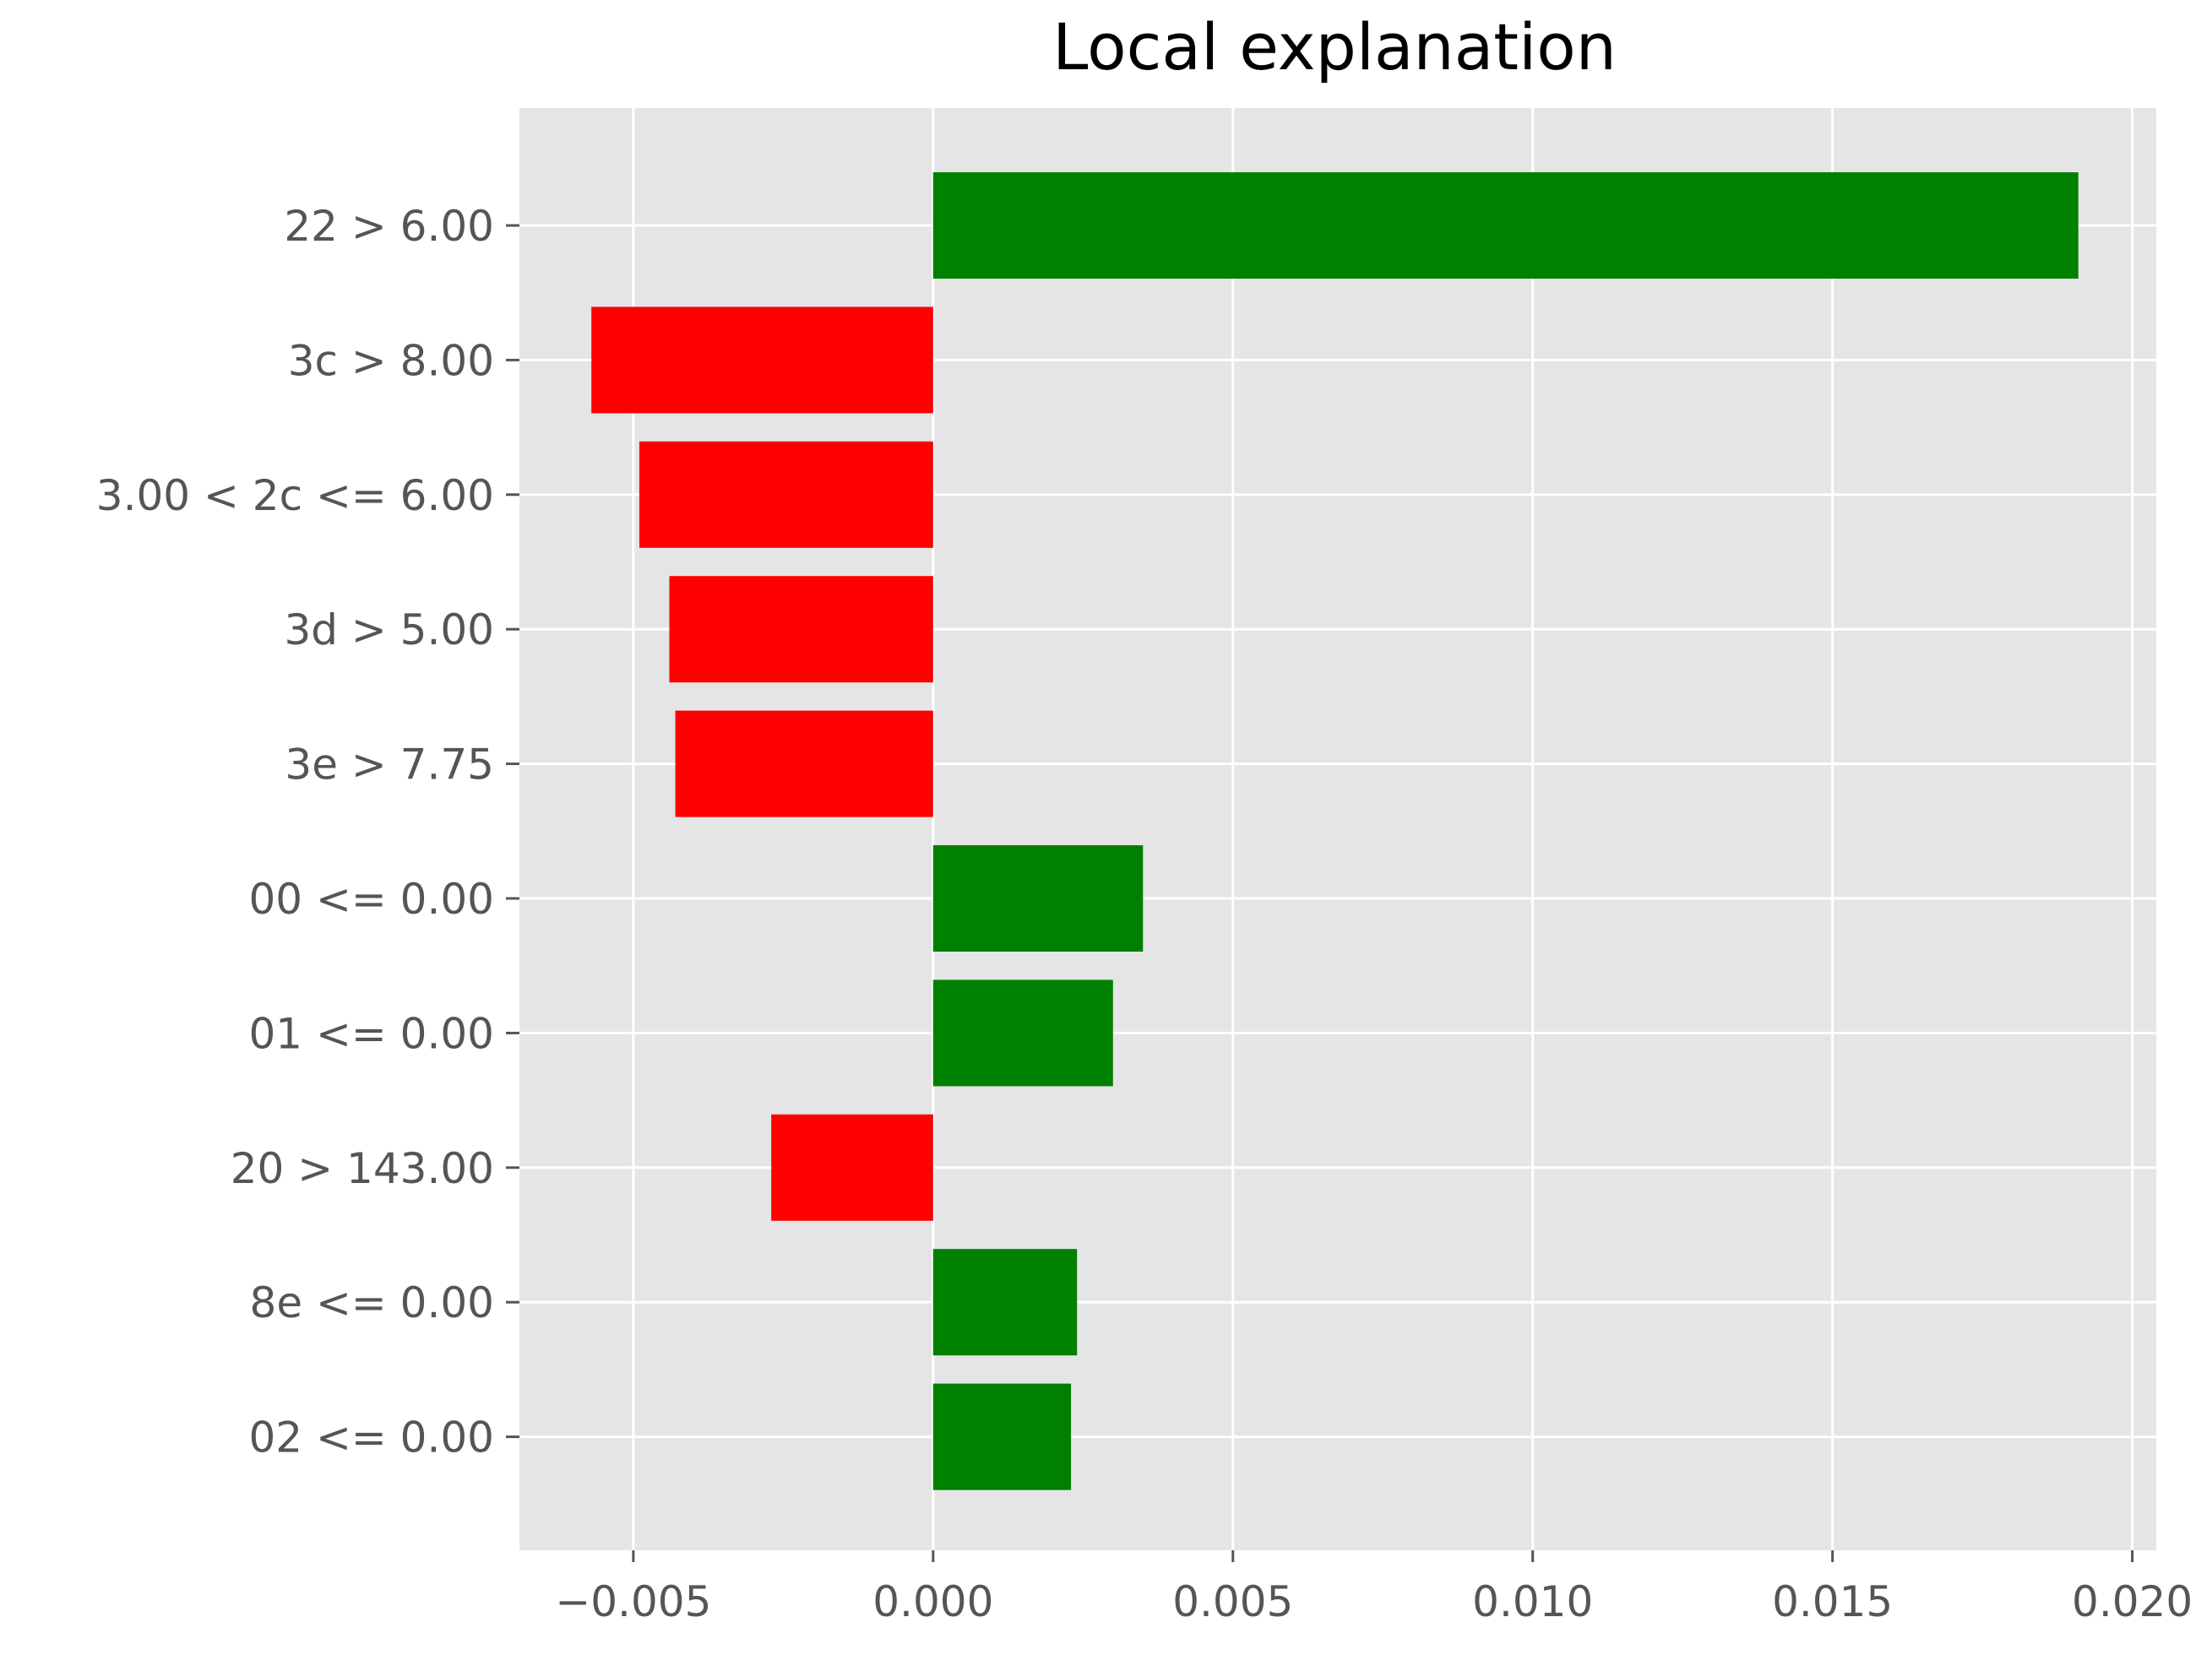 The image size is (2212, 1655). Describe the element at coordinates (362, 1168) in the screenshot. I see `y-tick-label: 20 > 143.00` at that location.